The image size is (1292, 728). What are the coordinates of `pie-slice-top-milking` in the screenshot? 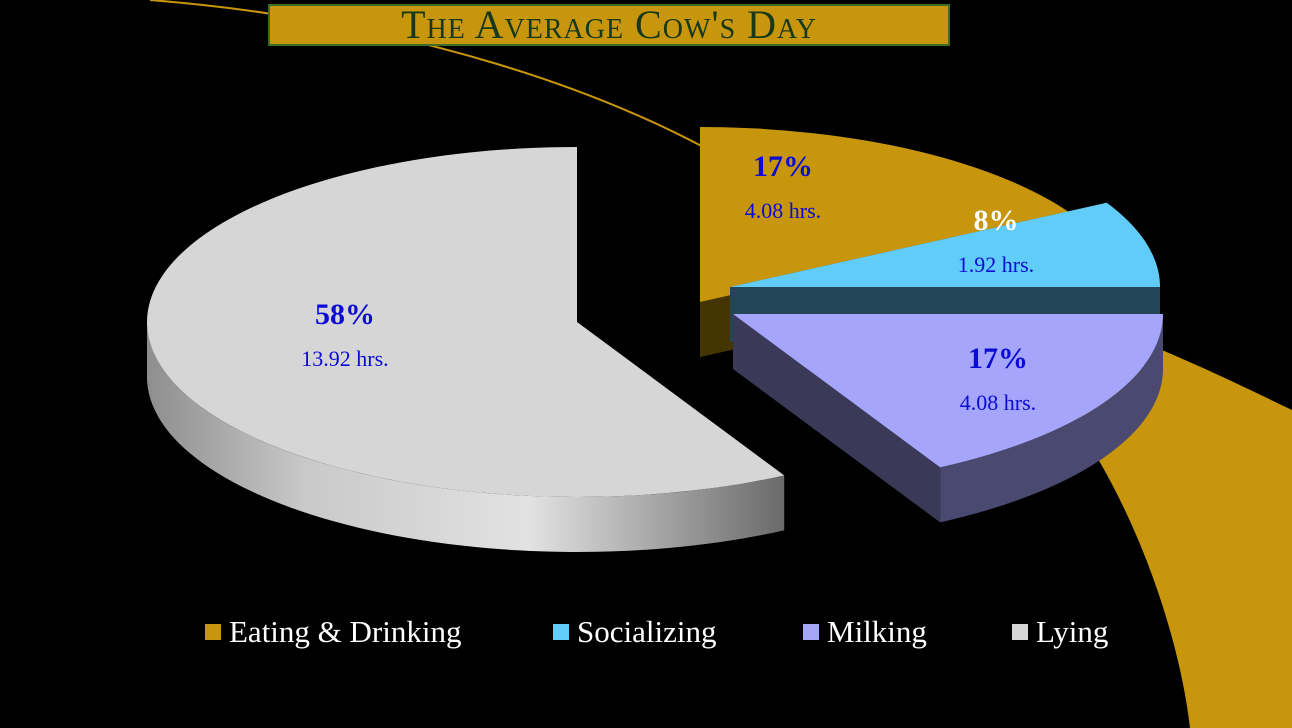 It's located at (948, 391).